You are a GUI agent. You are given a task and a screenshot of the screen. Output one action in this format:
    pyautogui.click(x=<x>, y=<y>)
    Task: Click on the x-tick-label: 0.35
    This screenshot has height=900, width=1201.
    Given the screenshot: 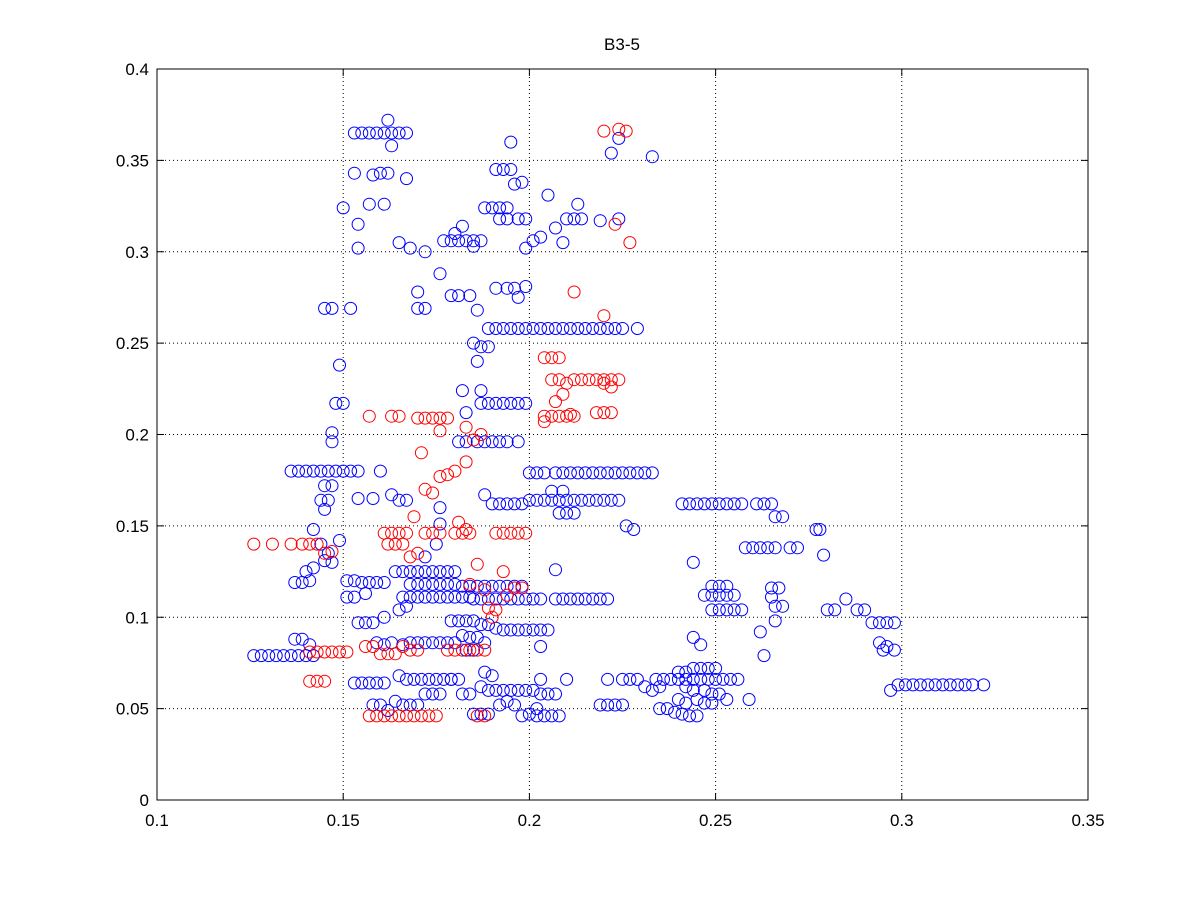 What is the action you would take?
    pyautogui.click(x=1087, y=820)
    